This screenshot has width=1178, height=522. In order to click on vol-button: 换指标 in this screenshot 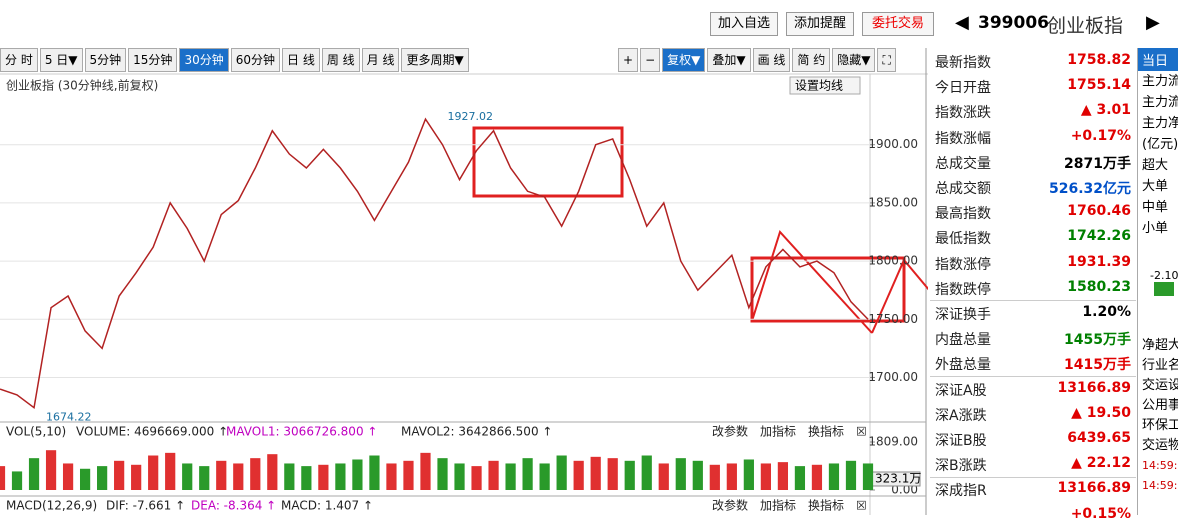, I will do `click(826, 431)`.